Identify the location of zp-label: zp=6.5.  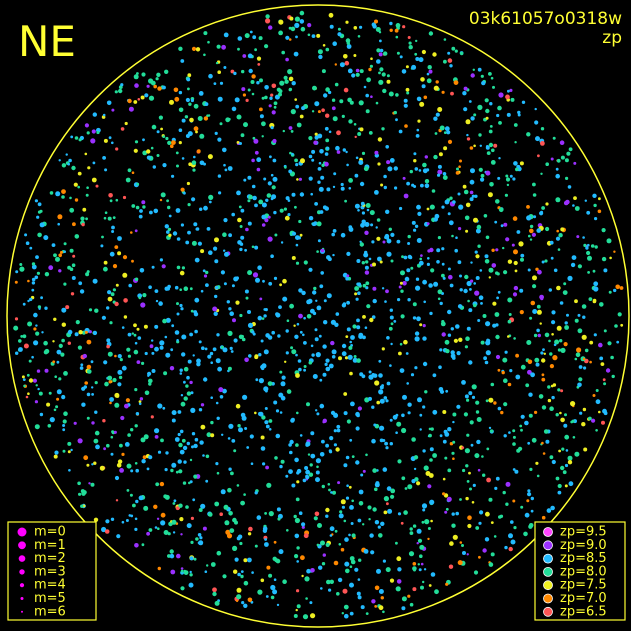
(583, 611).